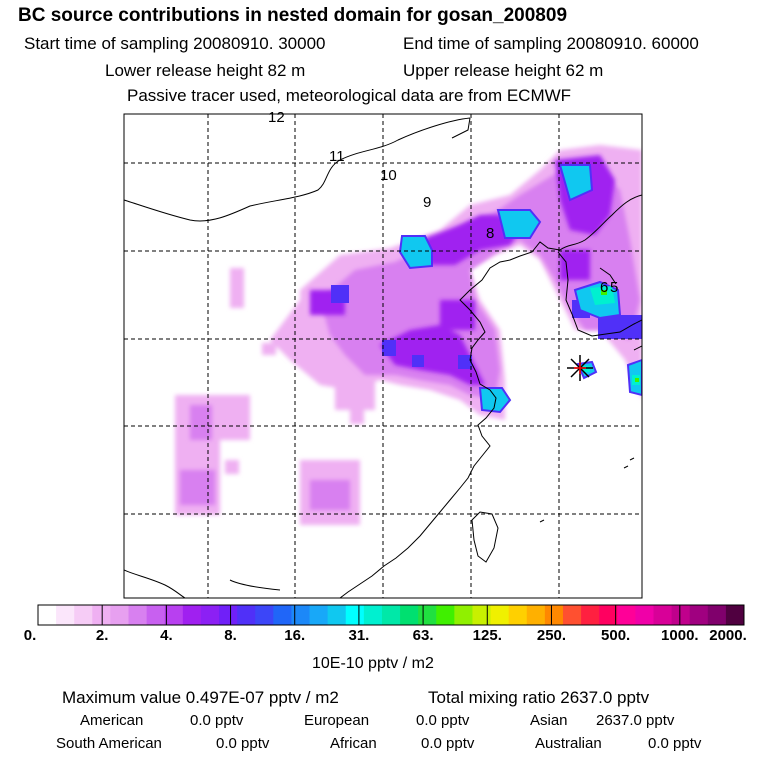  I want to click on receptor-star-icon, so click(580, 368).